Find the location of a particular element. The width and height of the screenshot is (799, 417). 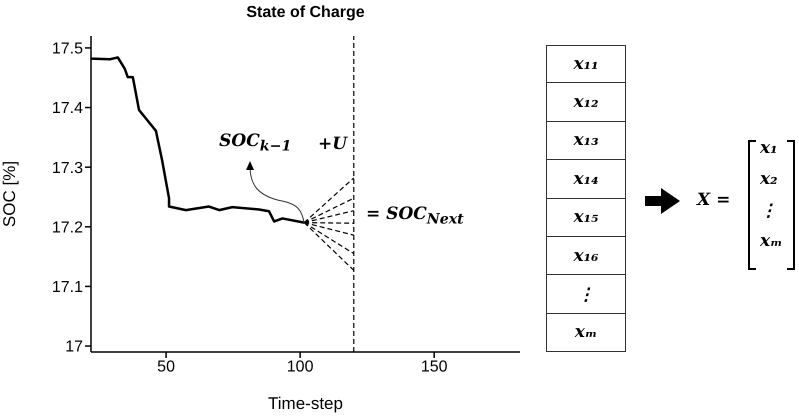

text: x₂ is located at coordinates (769, 179).